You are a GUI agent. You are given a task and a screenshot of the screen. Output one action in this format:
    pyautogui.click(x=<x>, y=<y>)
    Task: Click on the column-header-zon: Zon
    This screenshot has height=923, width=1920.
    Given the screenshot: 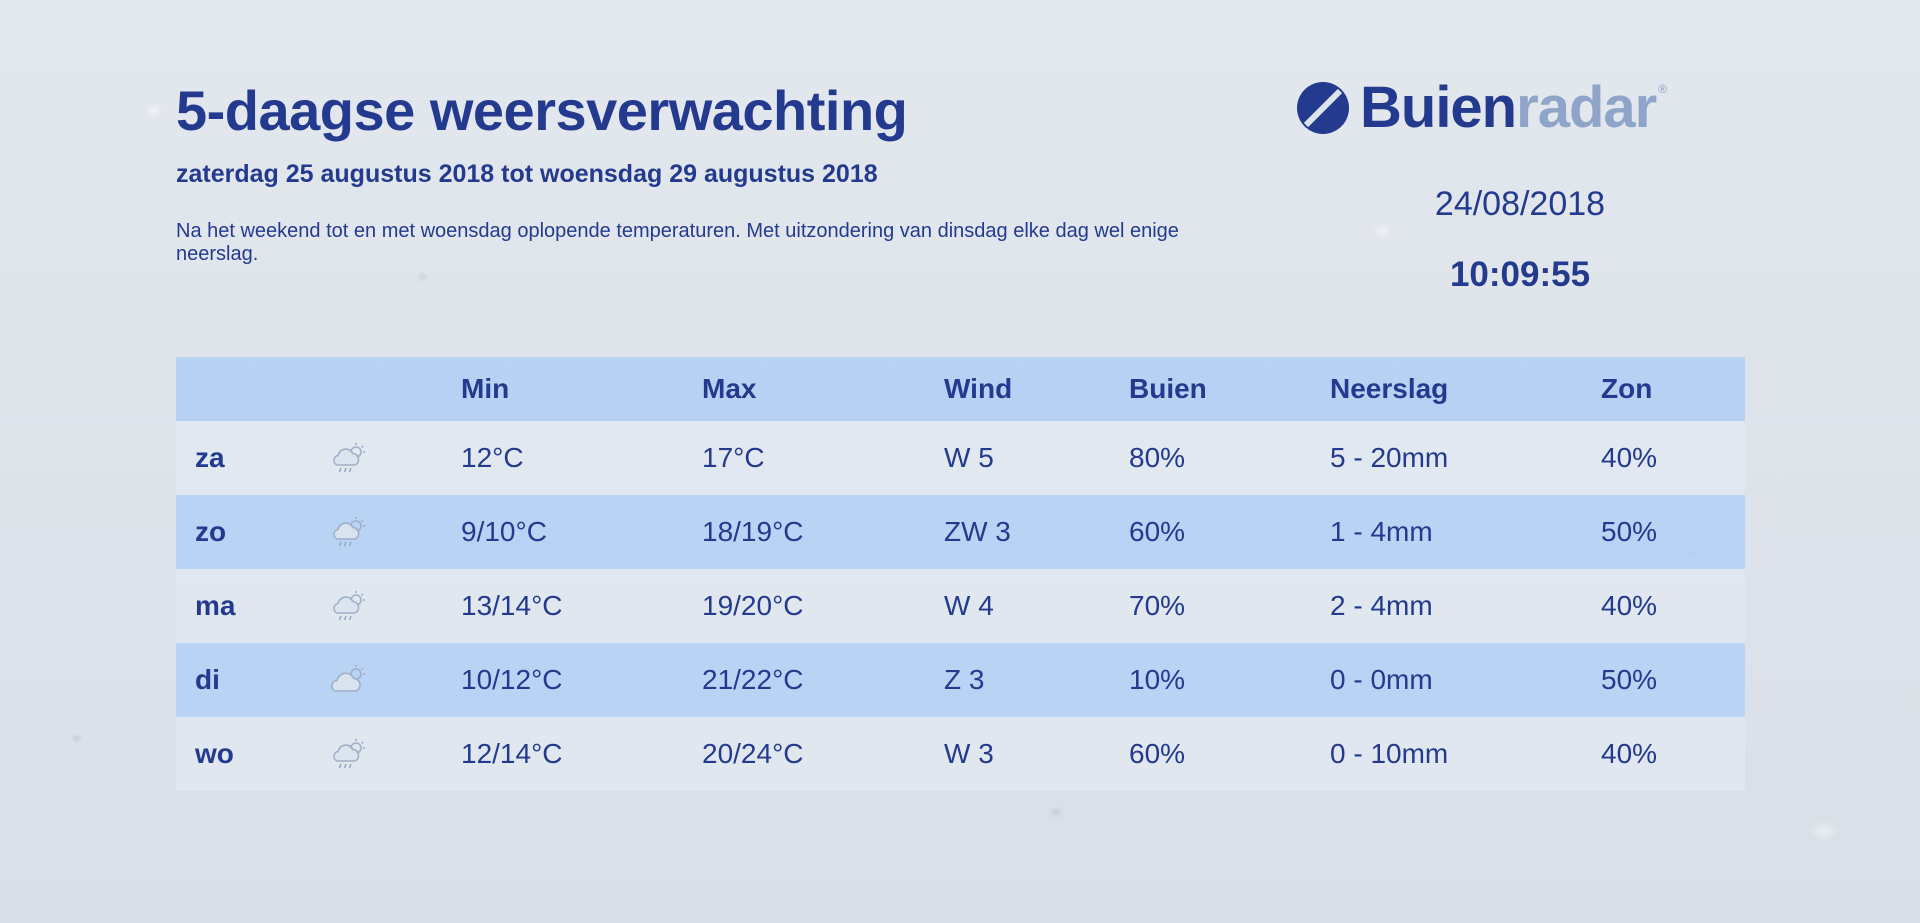 What is the action you would take?
    pyautogui.click(x=1627, y=388)
    